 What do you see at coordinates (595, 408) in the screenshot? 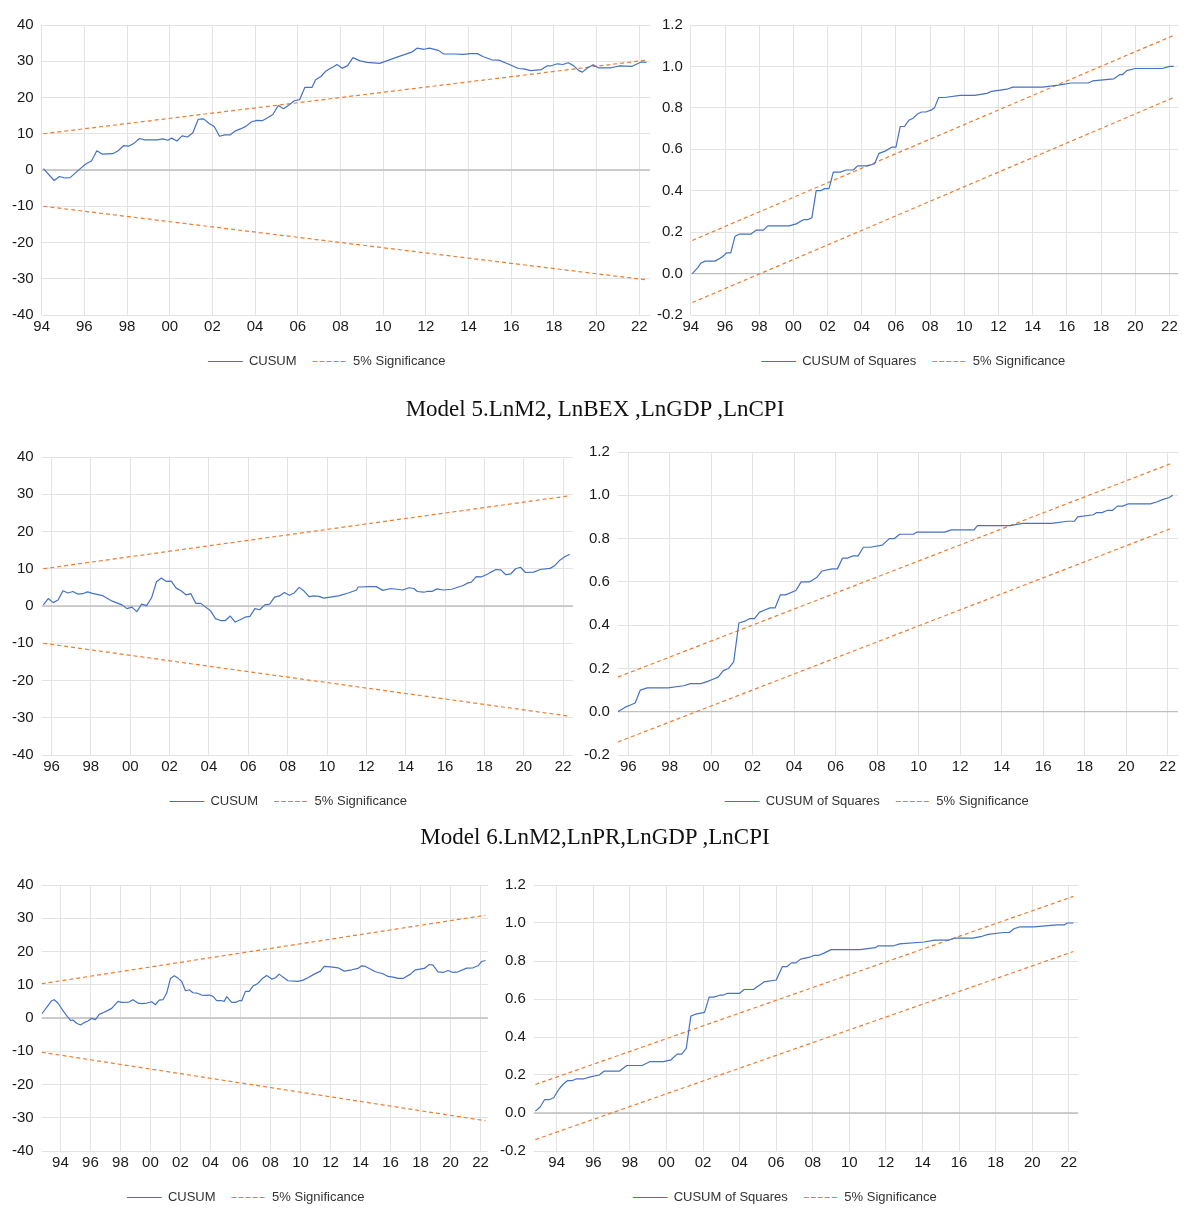
I see `chart-title: Model 5.LnM2, LnBEX ,LnGDP ,LnCPI` at bounding box center [595, 408].